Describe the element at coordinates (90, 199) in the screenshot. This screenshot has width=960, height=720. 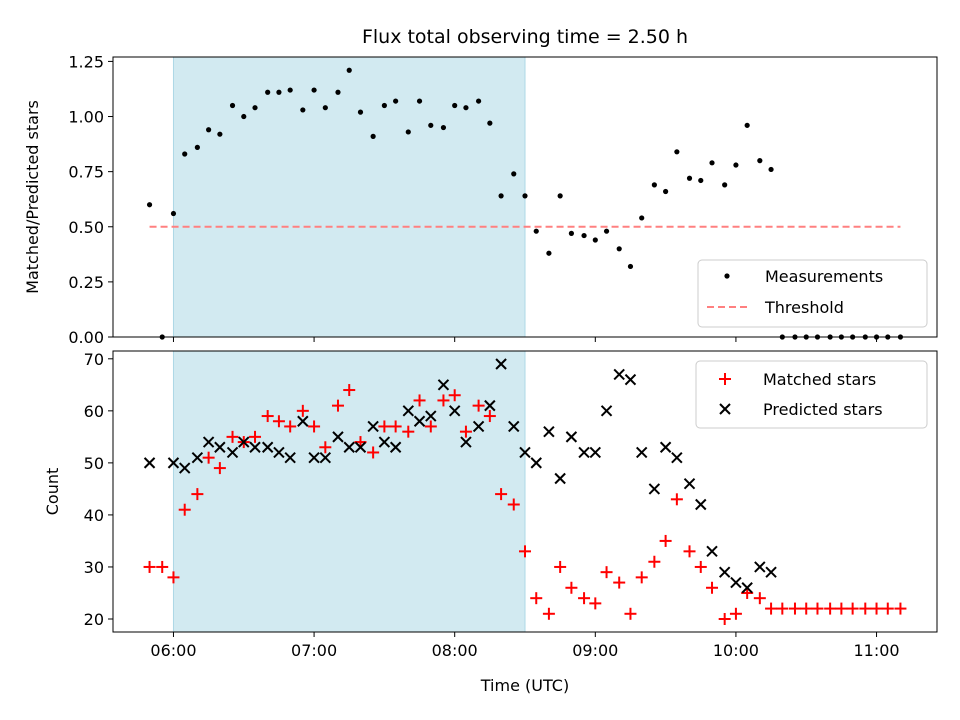
I see `top-y-ticks: 0.00 0.25 0.50 0.75 1.00 1.25` at that location.